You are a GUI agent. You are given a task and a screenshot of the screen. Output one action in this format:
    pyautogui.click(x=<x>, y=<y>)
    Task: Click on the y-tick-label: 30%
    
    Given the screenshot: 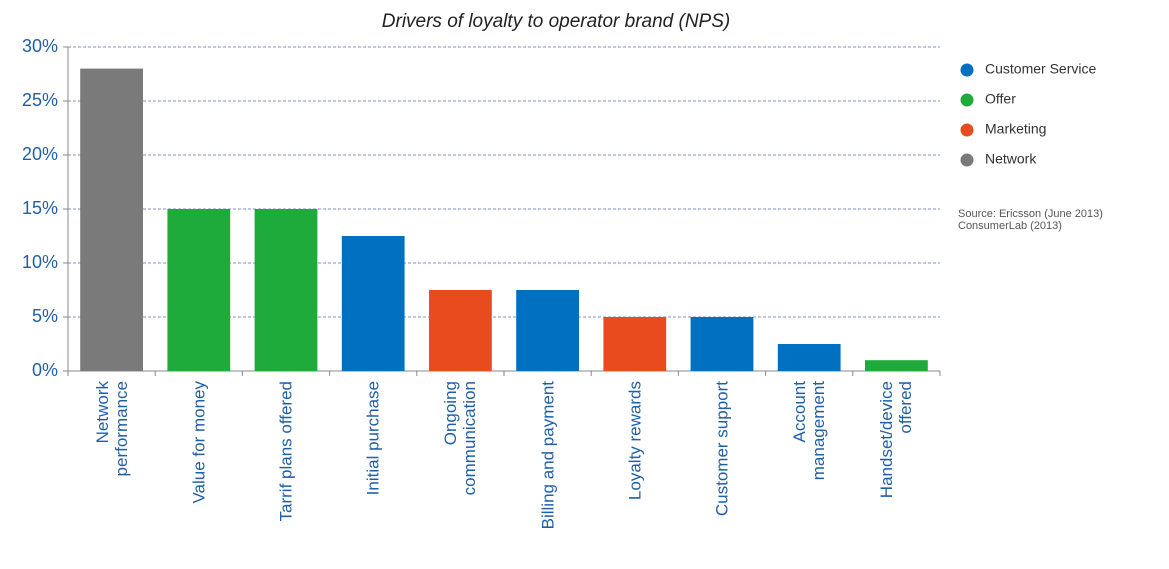 What is the action you would take?
    pyautogui.click(x=40, y=46)
    